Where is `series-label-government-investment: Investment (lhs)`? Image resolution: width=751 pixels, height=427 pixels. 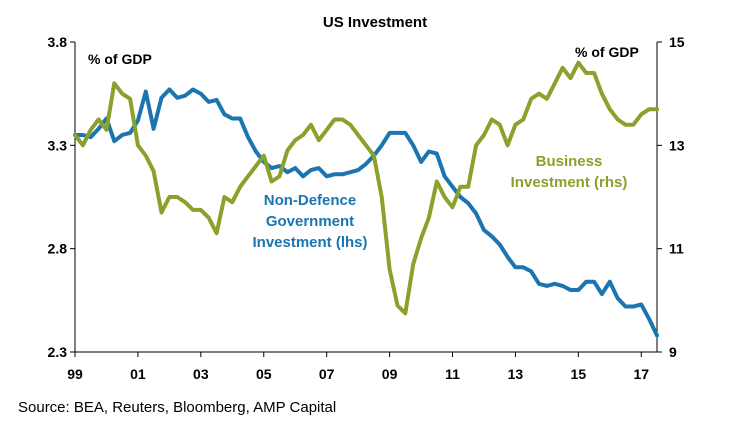
series-label-government-investment: Investment (lhs) is located at coordinates (309, 242).